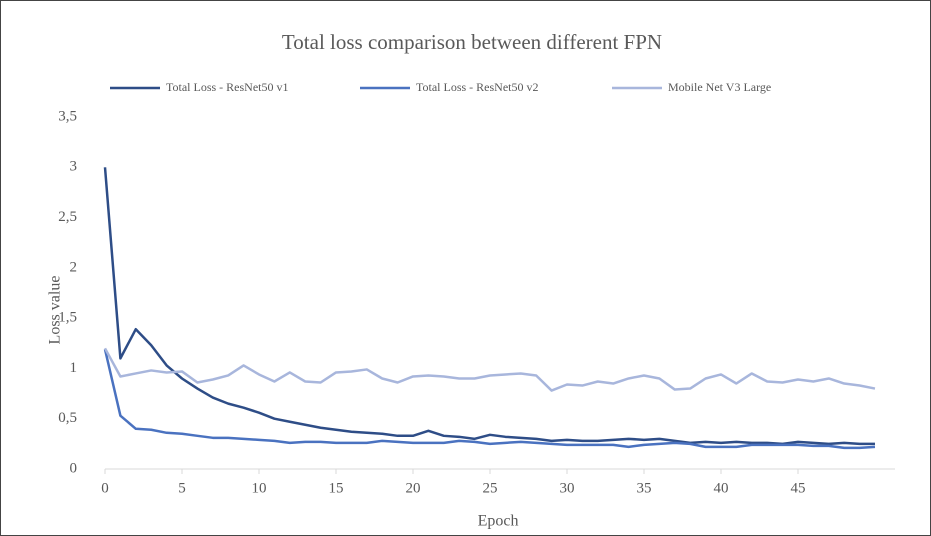  I want to click on x-tick-label: 35, so click(643, 488).